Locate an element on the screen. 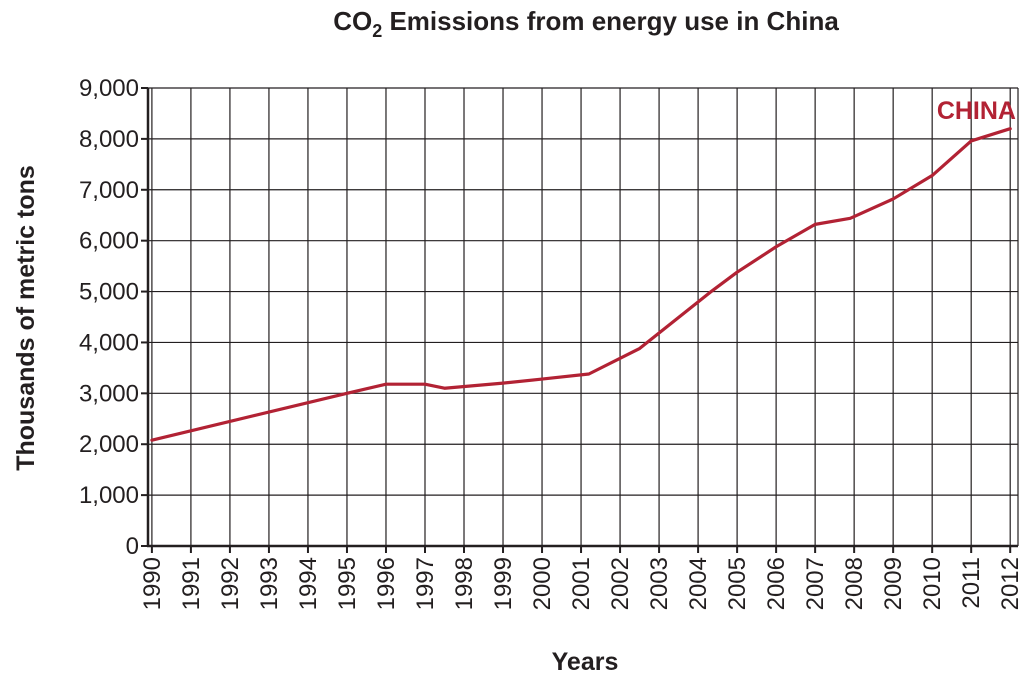 This screenshot has height=679, width=1021. y-tick-label: 2,000 is located at coordinates (109, 444).